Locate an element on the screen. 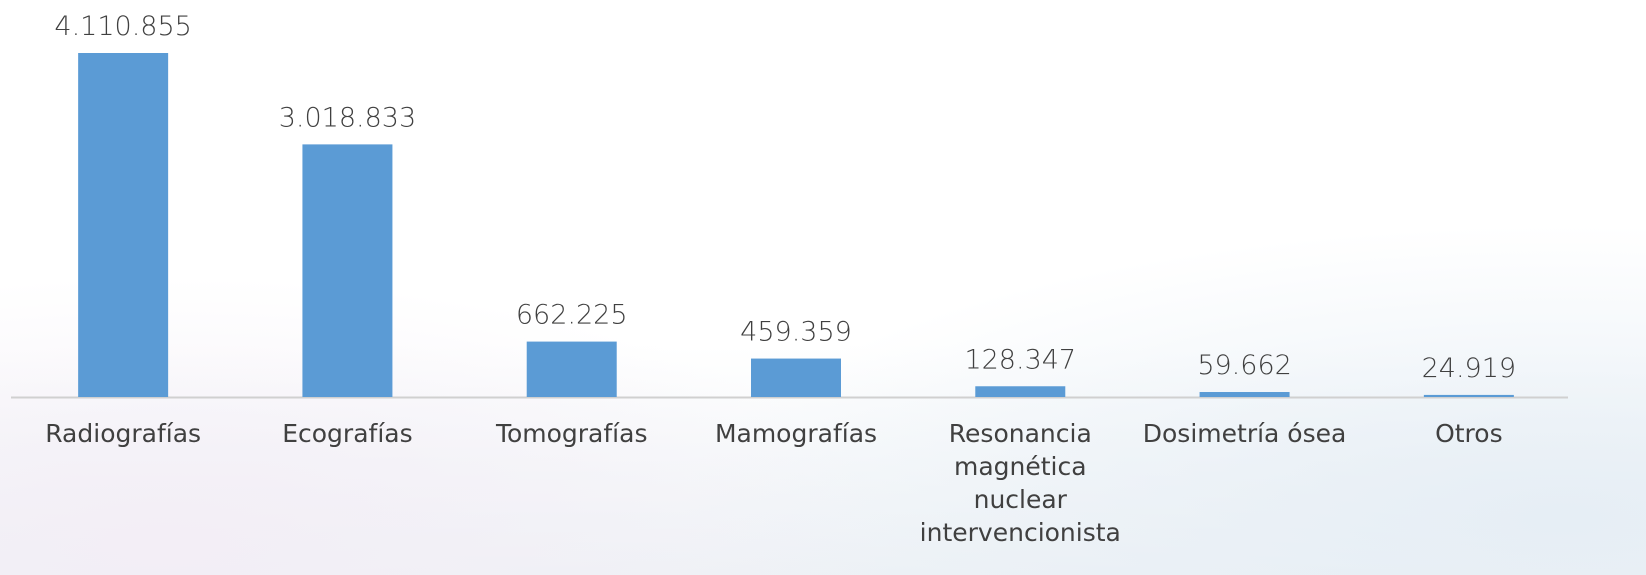 The width and height of the screenshot is (1646, 575). value-label: 24.919 is located at coordinates (1469, 368).